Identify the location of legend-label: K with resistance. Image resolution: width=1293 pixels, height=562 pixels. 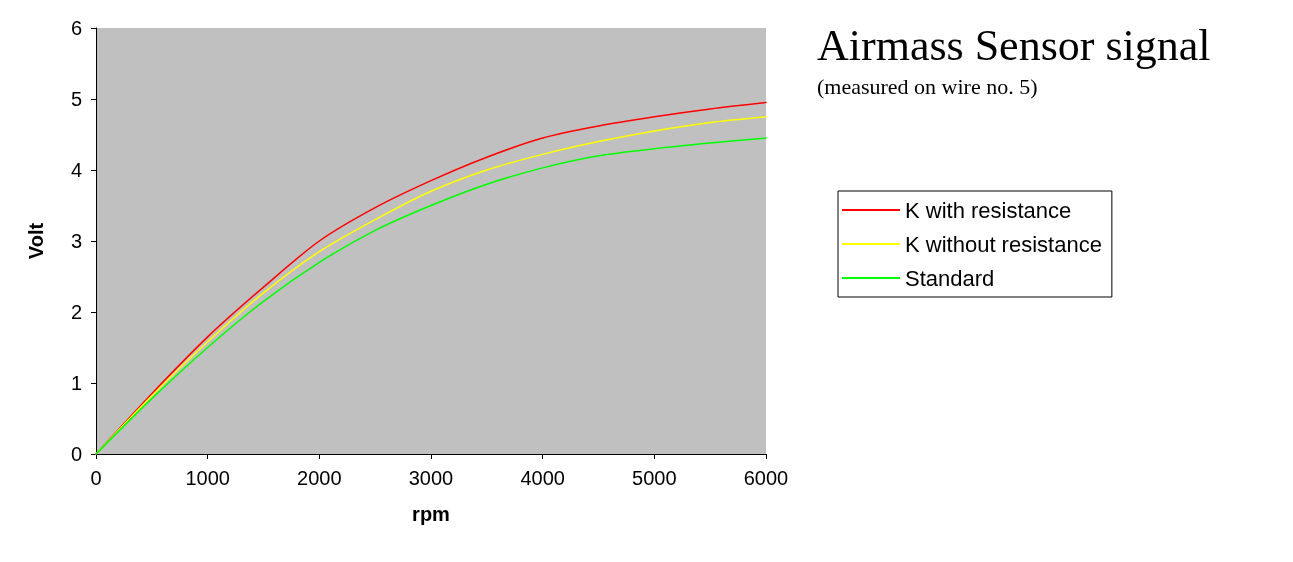
(988, 210).